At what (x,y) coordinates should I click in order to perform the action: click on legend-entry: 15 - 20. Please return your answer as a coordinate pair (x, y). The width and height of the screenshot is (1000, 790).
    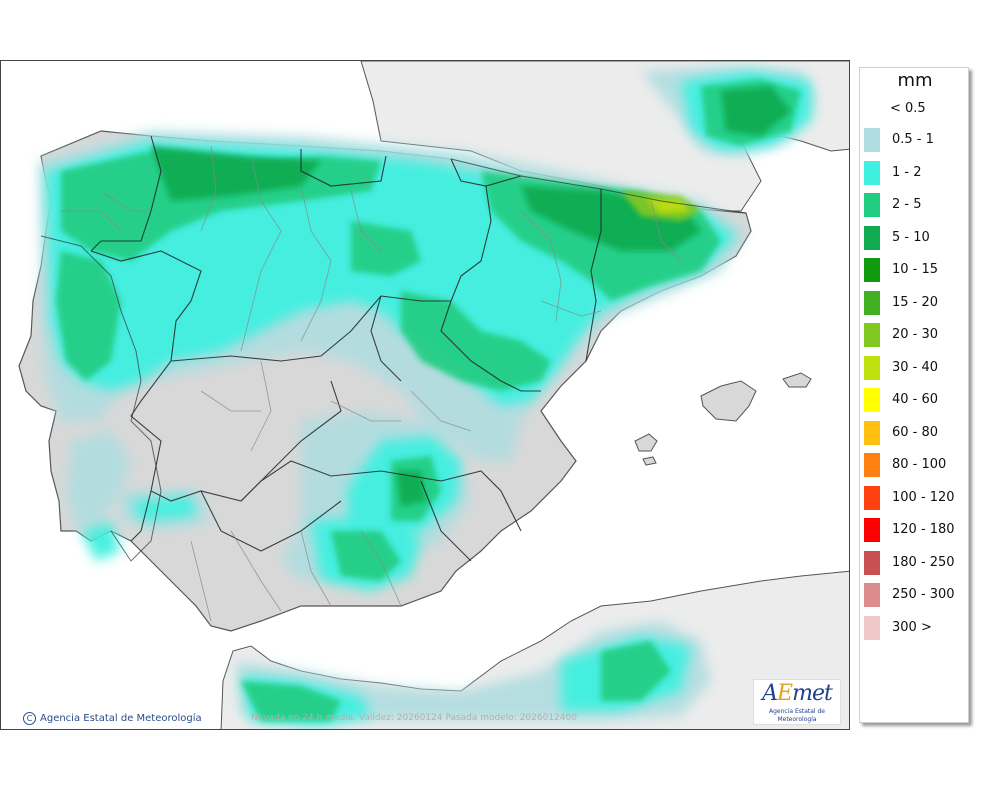
    Looking at the image, I should click on (916, 302).